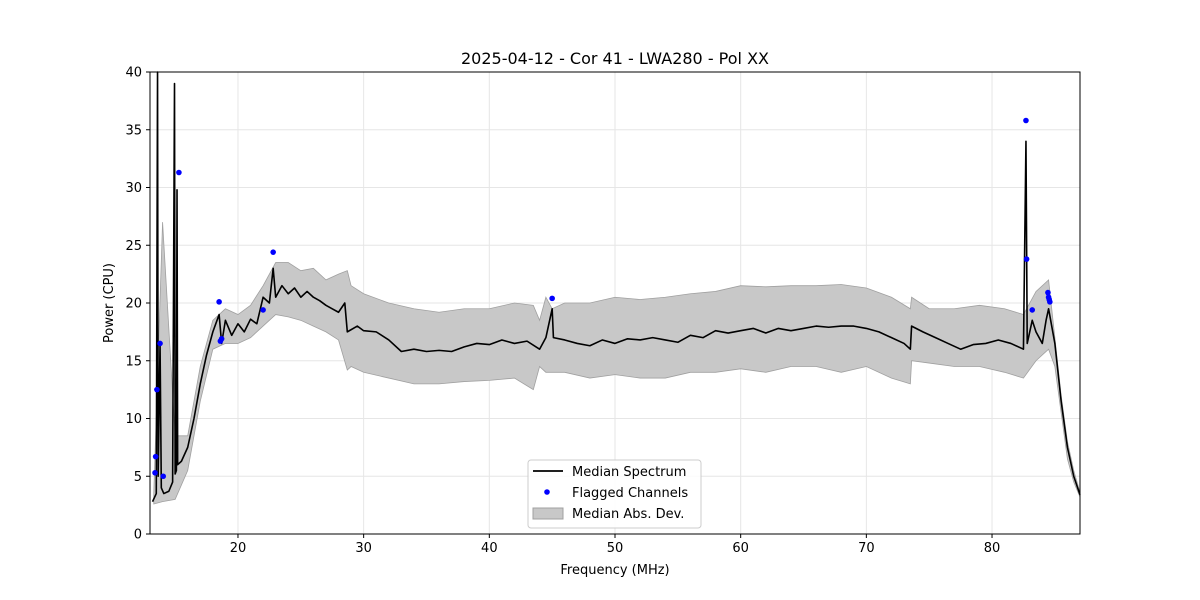 The height and width of the screenshot is (600, 1200). What do you see at coordinates (615, 548) in the screenshot?
I see `x-tick-label: 50` at bounding box center [615, 548].